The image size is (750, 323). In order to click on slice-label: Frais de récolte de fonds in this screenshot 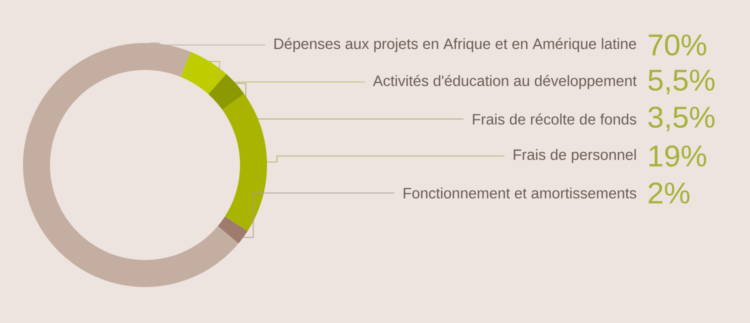, I will do `click(554, 119)`.